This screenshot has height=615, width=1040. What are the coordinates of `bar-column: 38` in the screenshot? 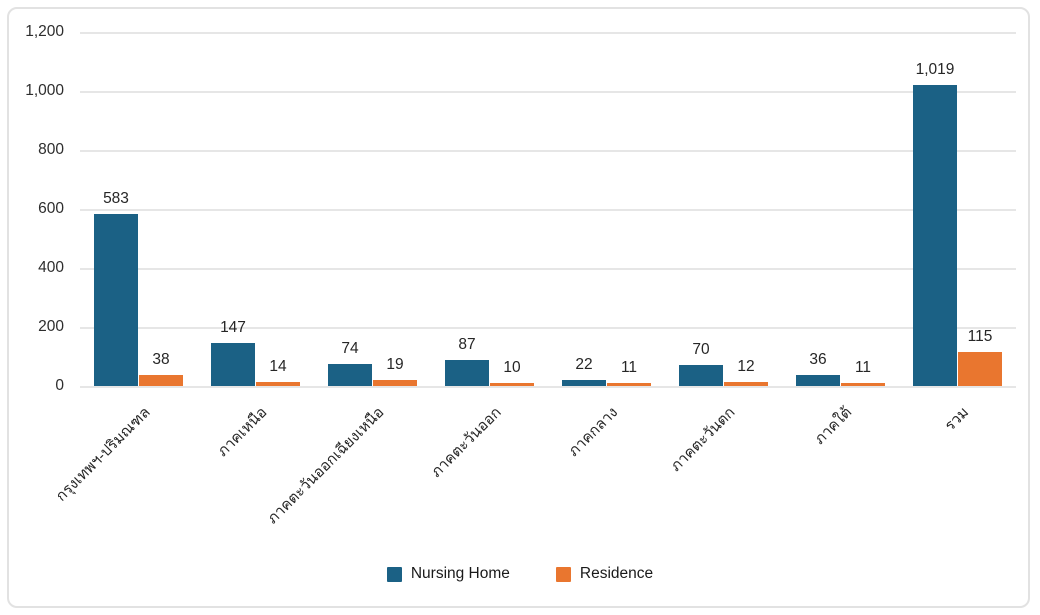 It's located at (161, 368).